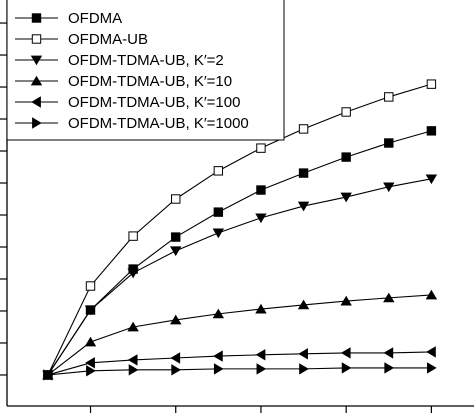 The height and width of the screenshot is (413, 474). Describe the element at coordinates (154, 102) in the screenshot. I see `legend-label: OFDM-TDMA-UB, K′=100` at that location.